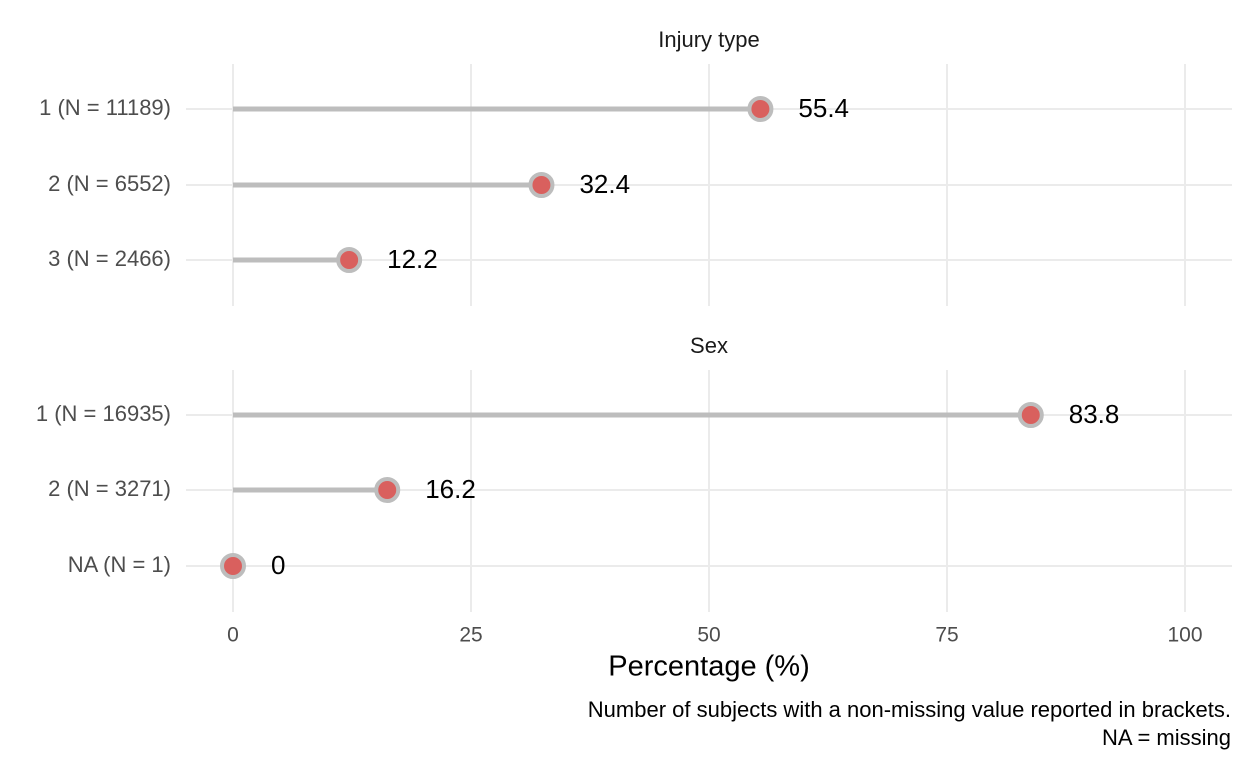 This screenshot has width=1248, height=768. What do you see at coordinates (823, 108) in the screenshot?
I see `value-label: 55.4` at bounding box center [823, 108].